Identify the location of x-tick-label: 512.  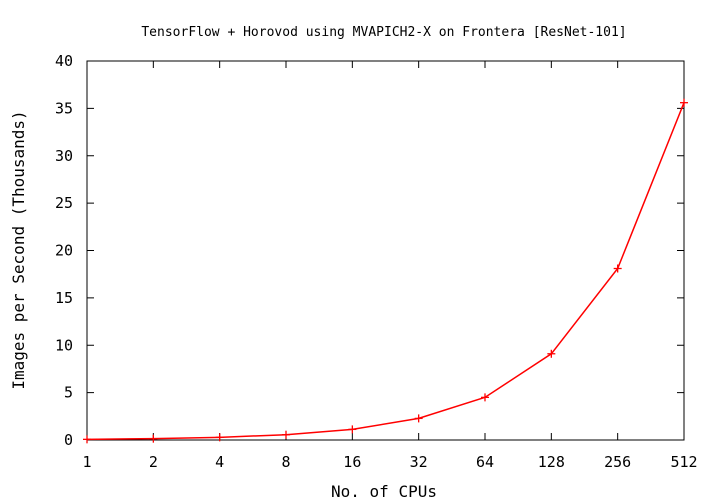
(683, 462).